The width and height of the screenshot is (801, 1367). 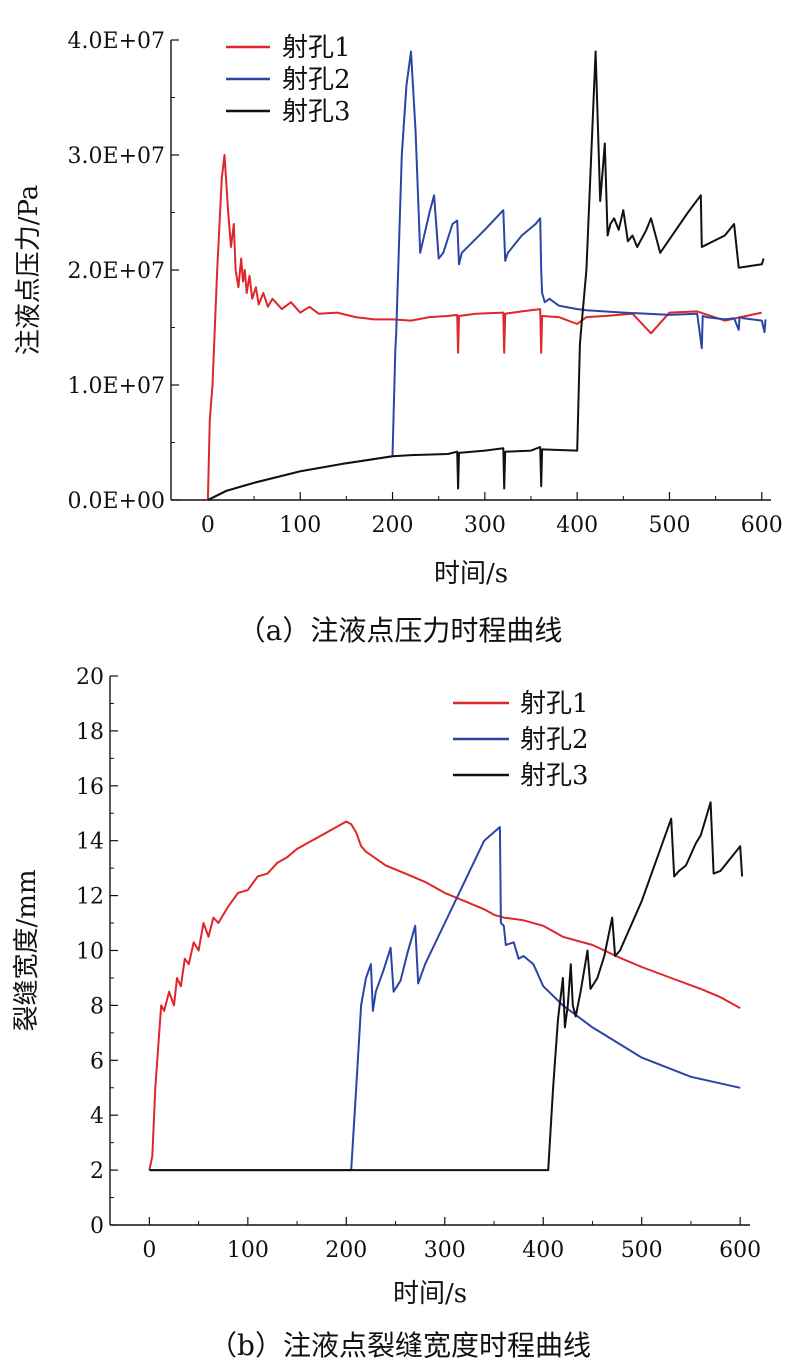 What do you see at coordinates (116, 501) in the screenshot?
I see `y-tick-label: 0.0E+00` at bounding box center [116, 501].